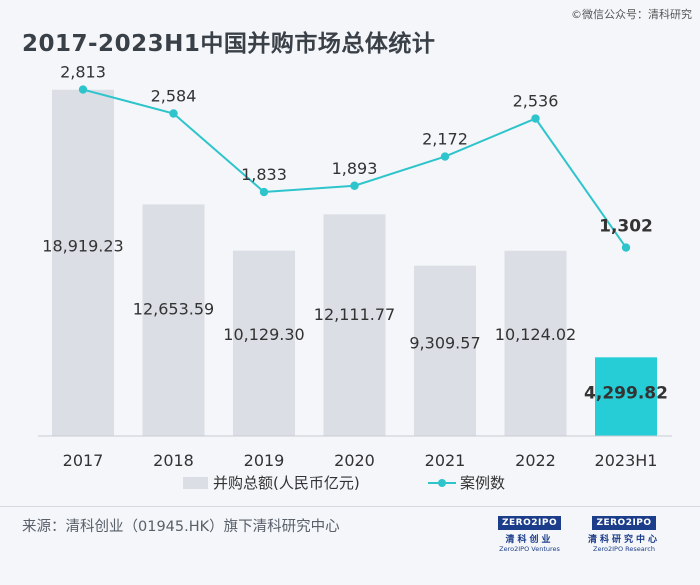 This screenshot has width=700, height=585. I want to click on bar-2017, so click(83, 263).